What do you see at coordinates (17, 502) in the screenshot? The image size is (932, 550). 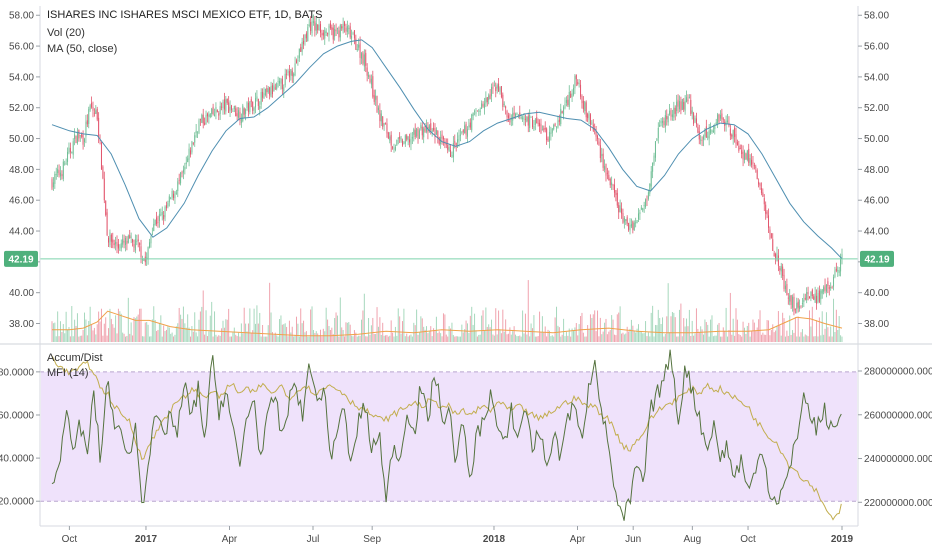 I see `indicator-left-tick-label: 20.0000` at bounding box center [17, 502].